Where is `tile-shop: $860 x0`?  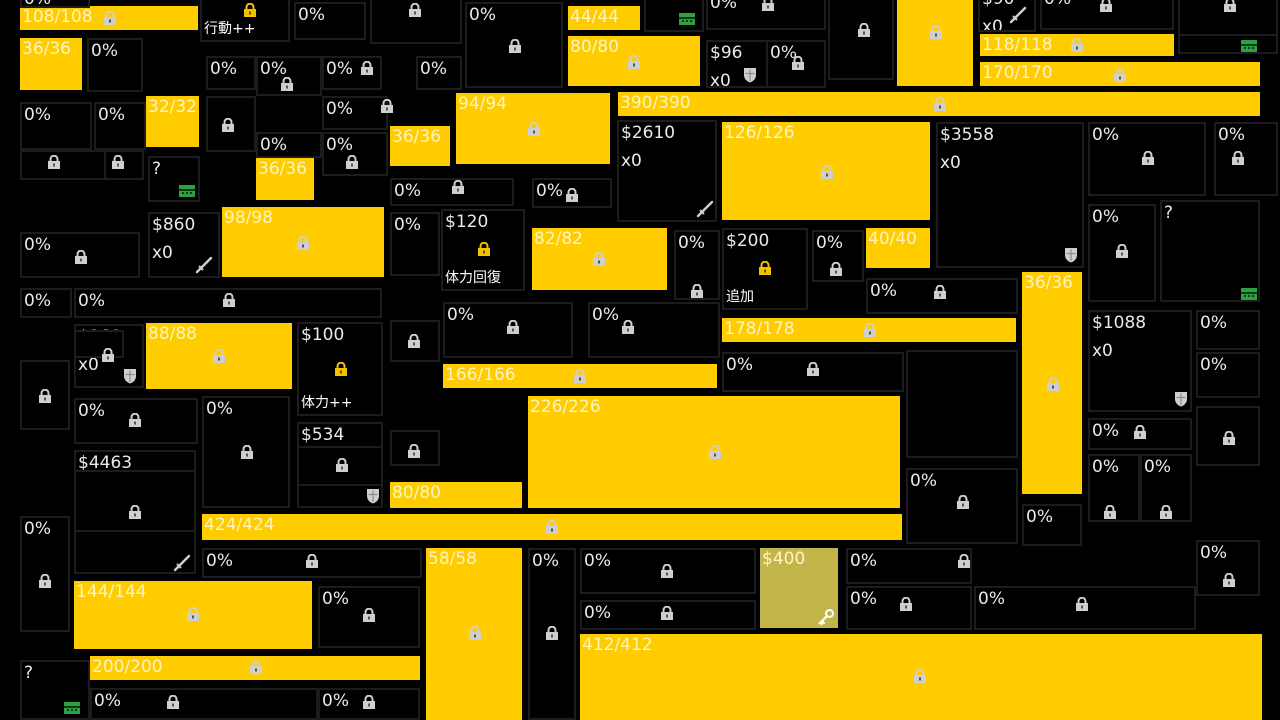
tile-shop: $860 x0 is located at coordinates (184, 245).